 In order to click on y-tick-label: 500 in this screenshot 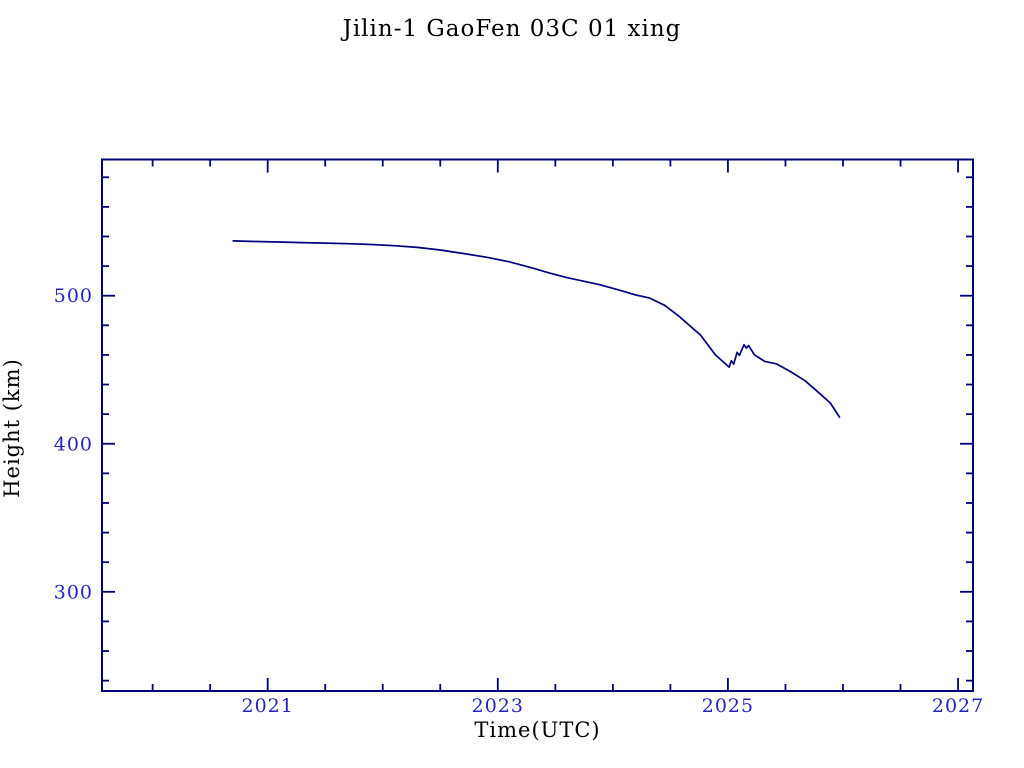, I will do `click(73, 296)`.